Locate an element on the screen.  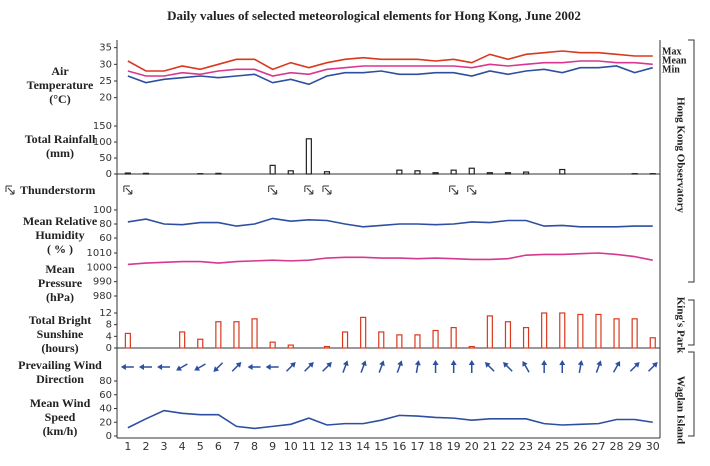
y-tick-label: 20 is located at coordinates (105, 98).